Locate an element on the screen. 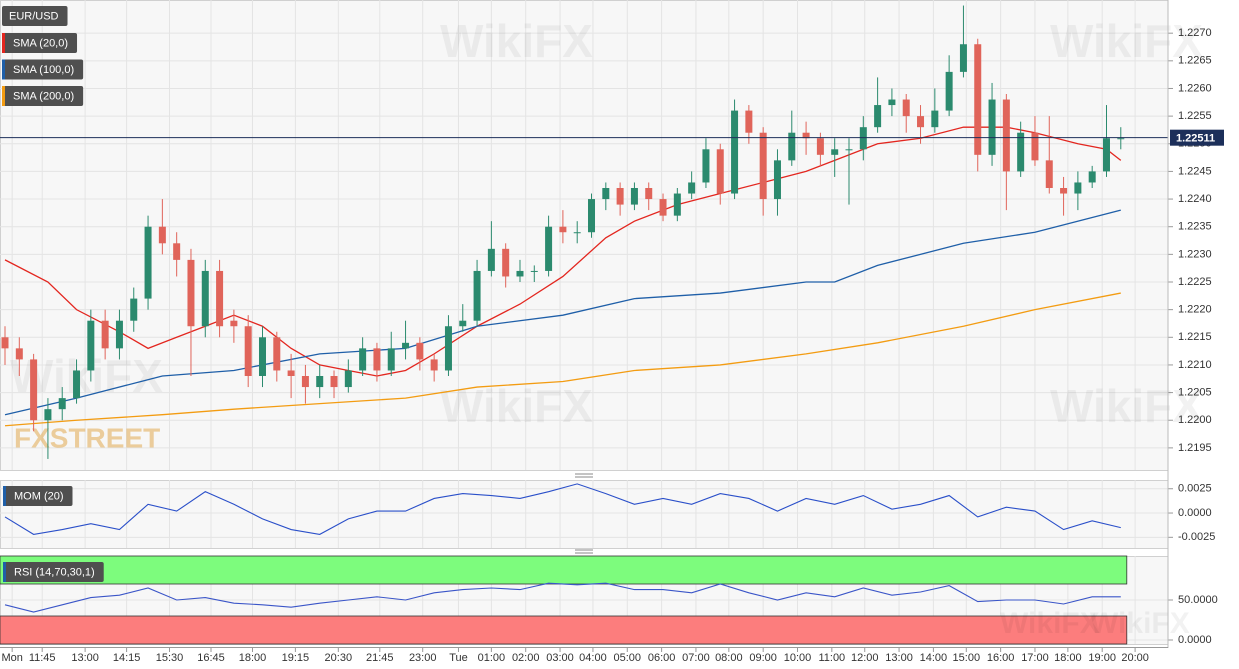 Image resolution: width=1239 pixels, height=669 pixels. x-tick-label: 02:00 is located at coordinates (526, 658).